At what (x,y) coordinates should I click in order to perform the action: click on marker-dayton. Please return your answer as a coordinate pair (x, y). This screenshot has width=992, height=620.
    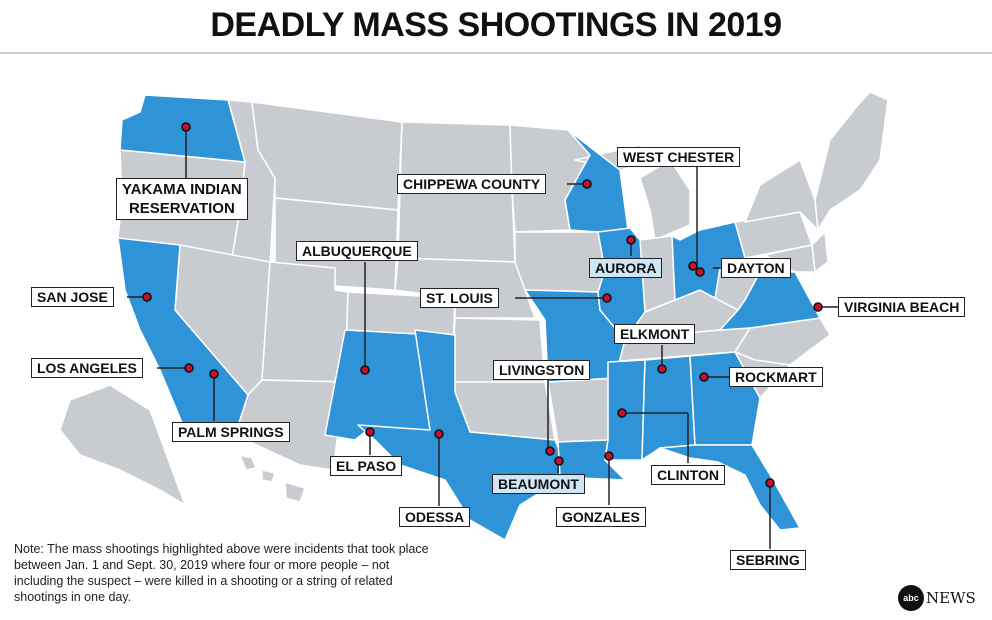
    Looking at the image, I should click on (700, 272).